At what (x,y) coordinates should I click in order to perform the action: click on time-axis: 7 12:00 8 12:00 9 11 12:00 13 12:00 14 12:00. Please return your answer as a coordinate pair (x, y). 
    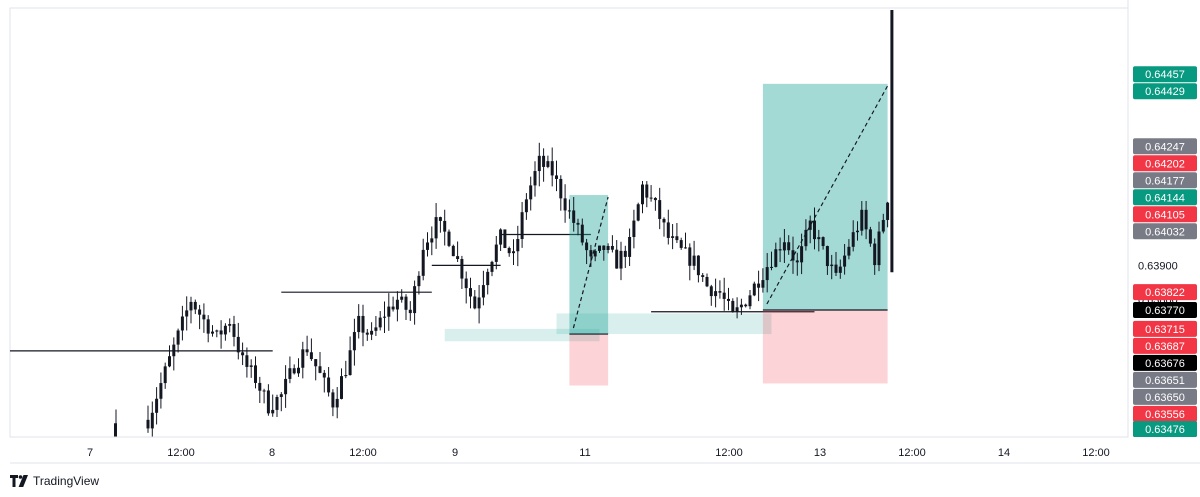
    Looking at the image, I should click on (605, 450).